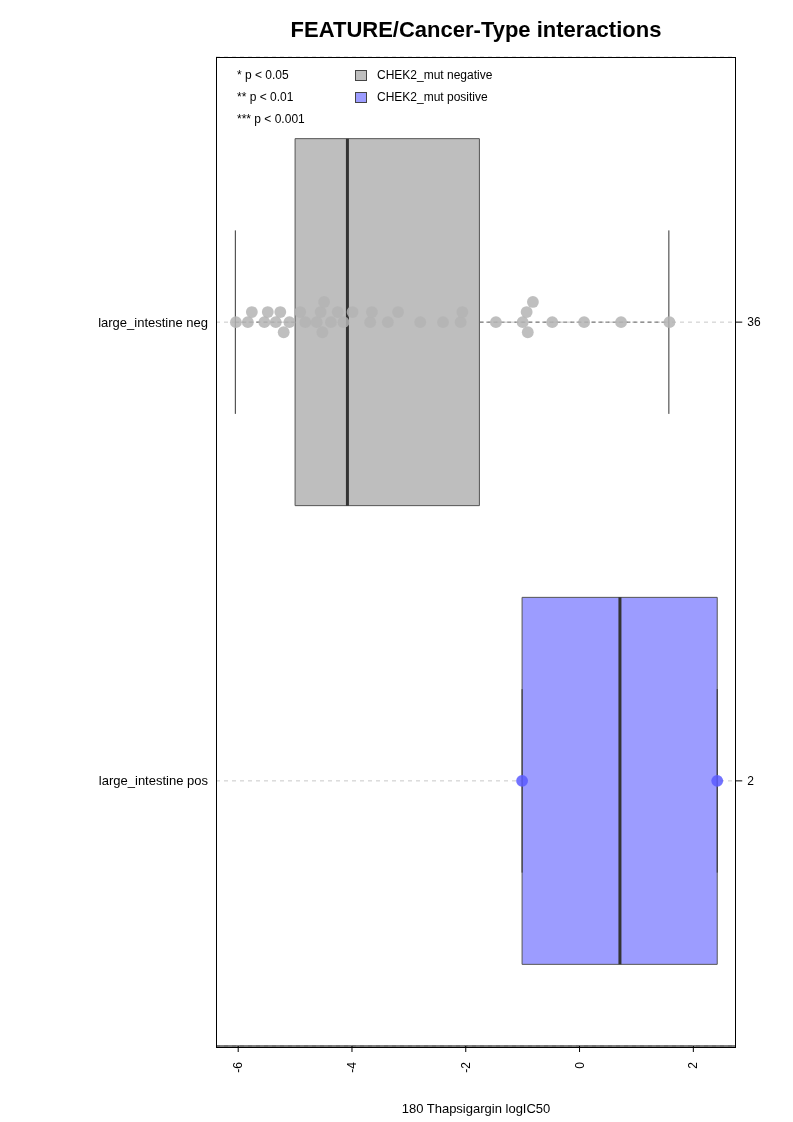 Image resolution: width=793 pixels, height=1122 pixels. Describe the element at coordinates (263, 76) in the screenshot. I see `annotation: * p < 0.05` at that location.